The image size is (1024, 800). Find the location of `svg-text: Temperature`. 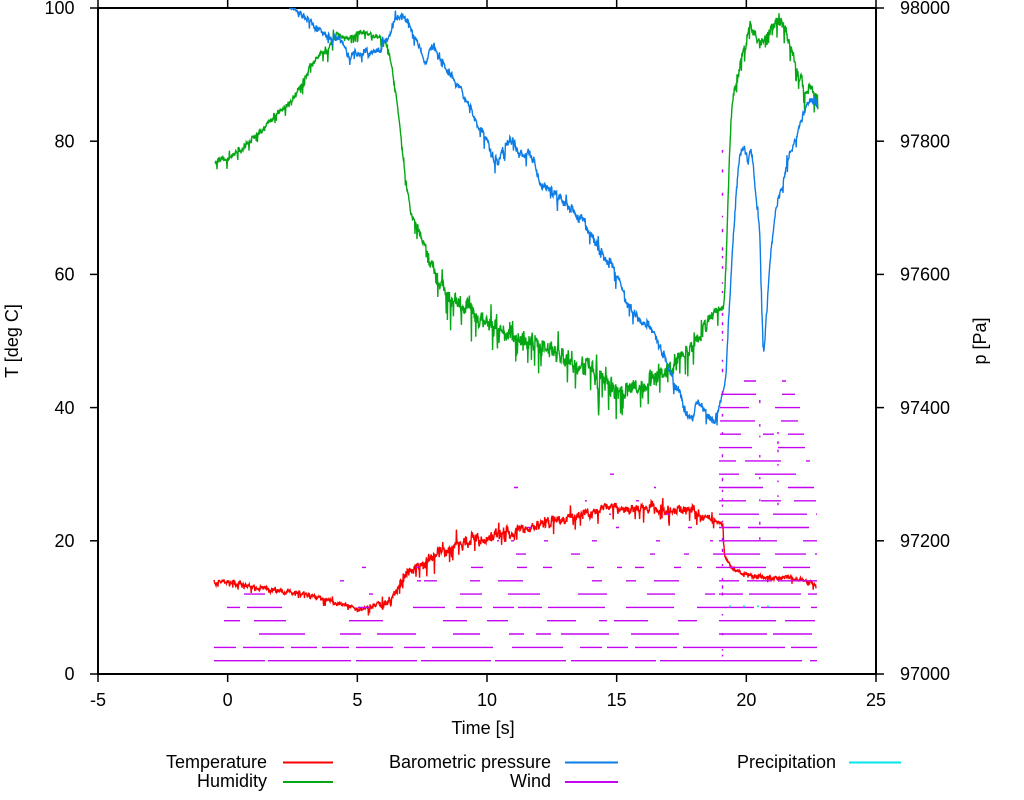

svg-text: Temperature is located at coordinates (216, 762).